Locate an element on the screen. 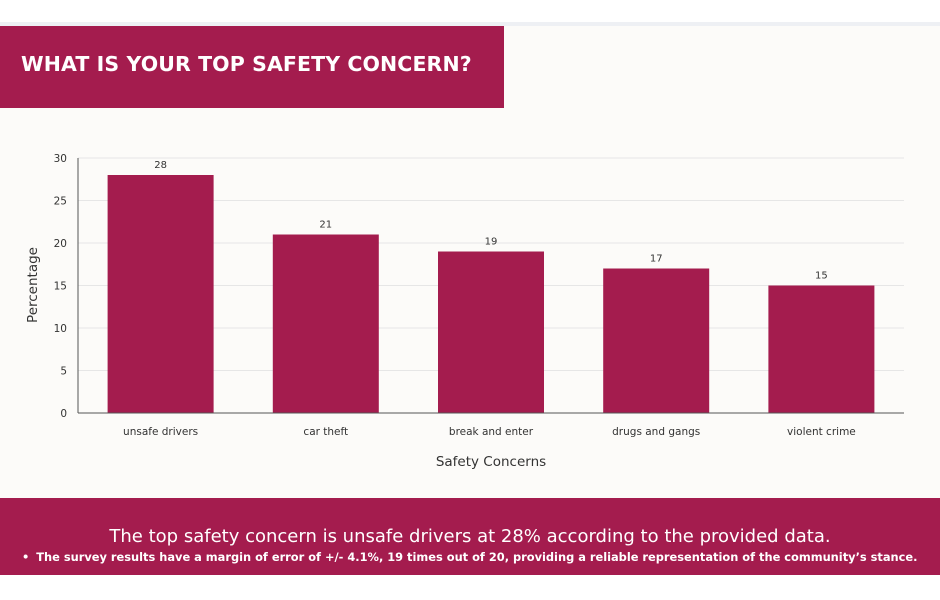 This screenshot has width=940, height=600. top-divider is located at coordinates (470, 24).